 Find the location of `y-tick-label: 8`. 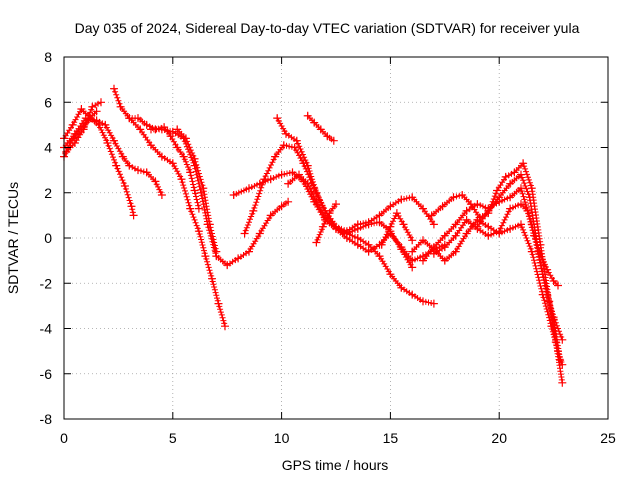

y-tick-label: 8 is located at coordinates (48, 57).